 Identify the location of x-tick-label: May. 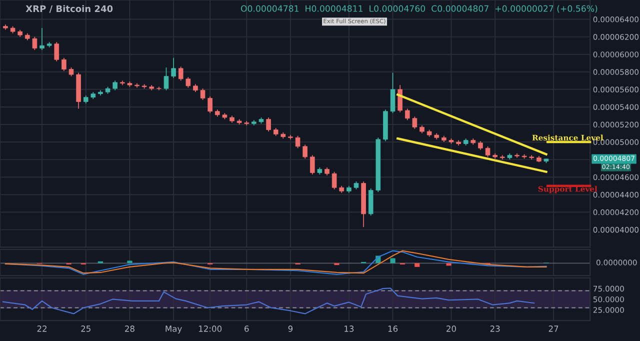
(174, 330).